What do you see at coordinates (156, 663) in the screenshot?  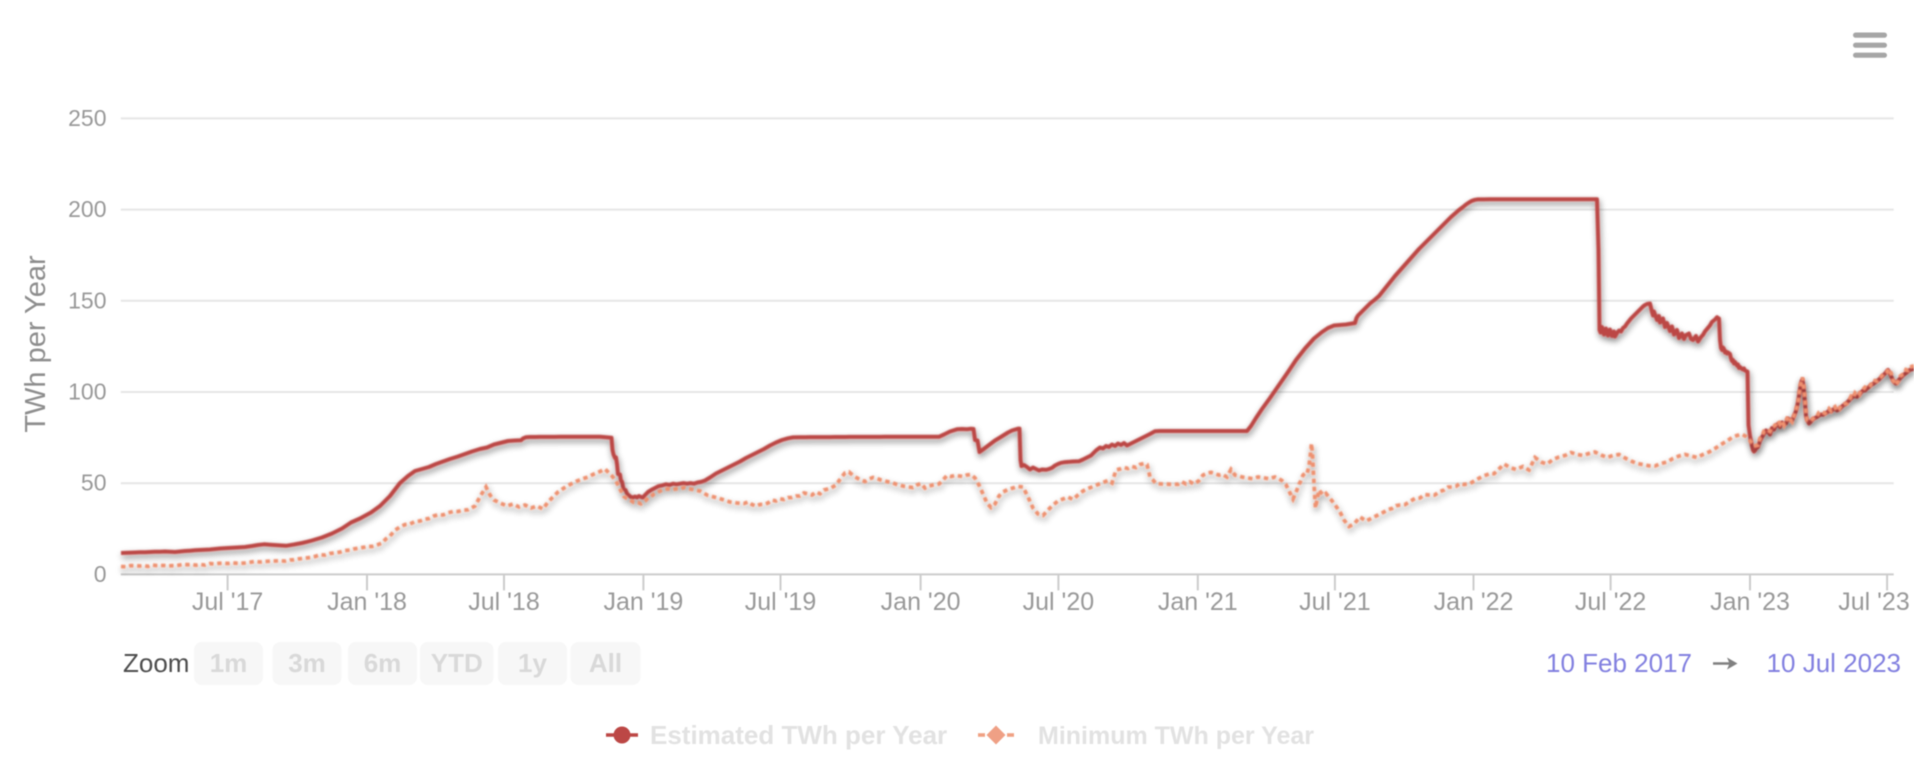 I see `svg-text: Zoom` at bounding box center [156, 663].